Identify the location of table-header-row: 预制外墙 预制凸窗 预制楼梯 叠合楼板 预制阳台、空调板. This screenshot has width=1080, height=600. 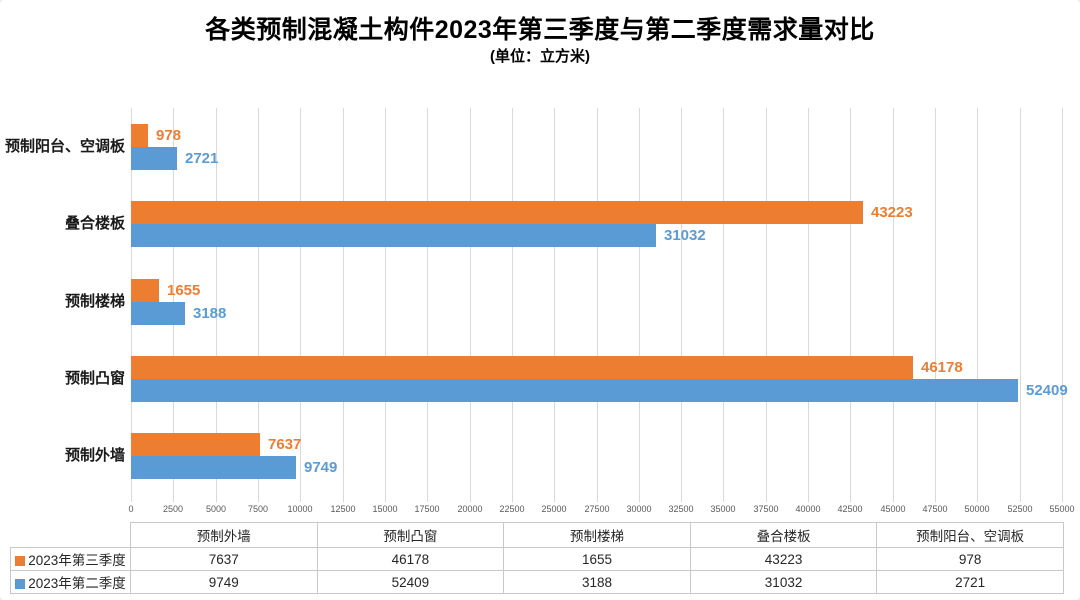
(537, 535).